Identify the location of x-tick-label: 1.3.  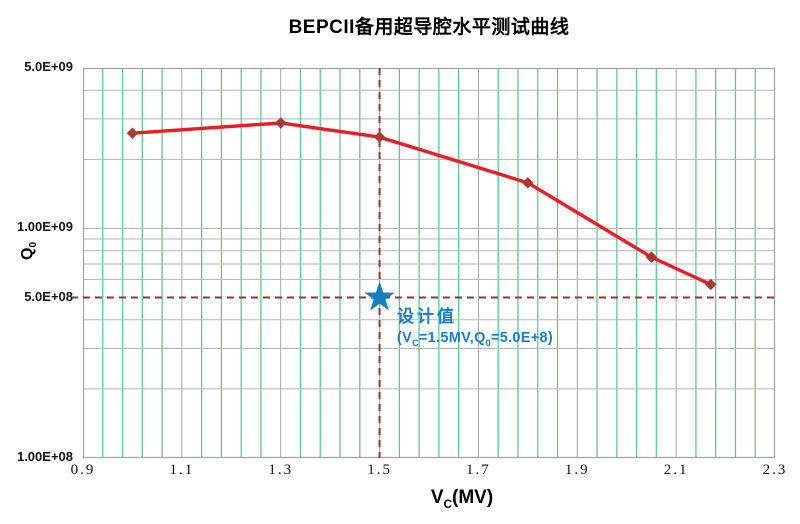
(281, 470).